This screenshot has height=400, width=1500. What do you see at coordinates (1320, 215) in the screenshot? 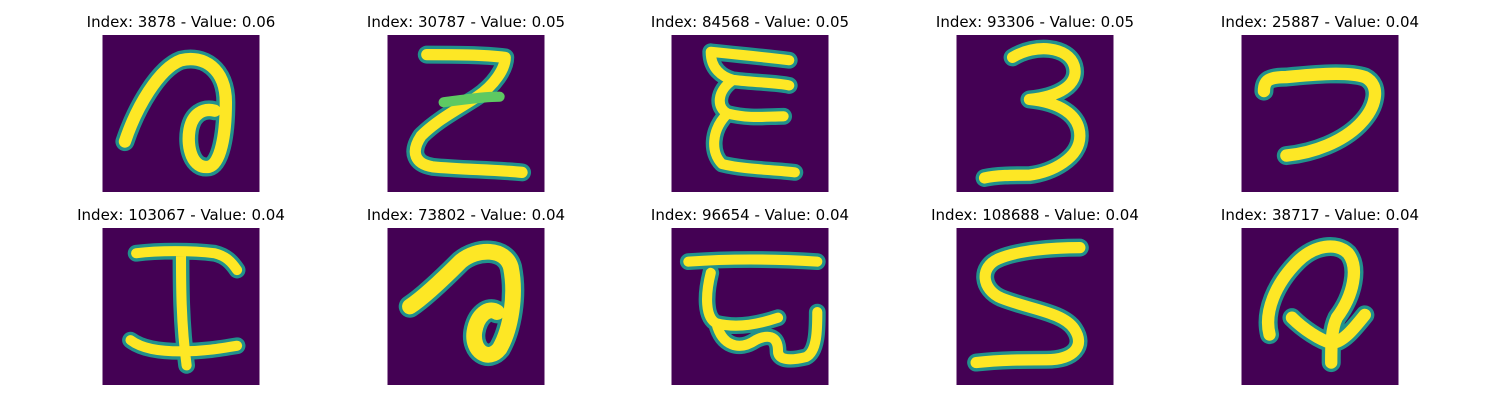
I see `panel-title: Index: 38717 - Value: 0.04` at bounding box center [1320, 215].